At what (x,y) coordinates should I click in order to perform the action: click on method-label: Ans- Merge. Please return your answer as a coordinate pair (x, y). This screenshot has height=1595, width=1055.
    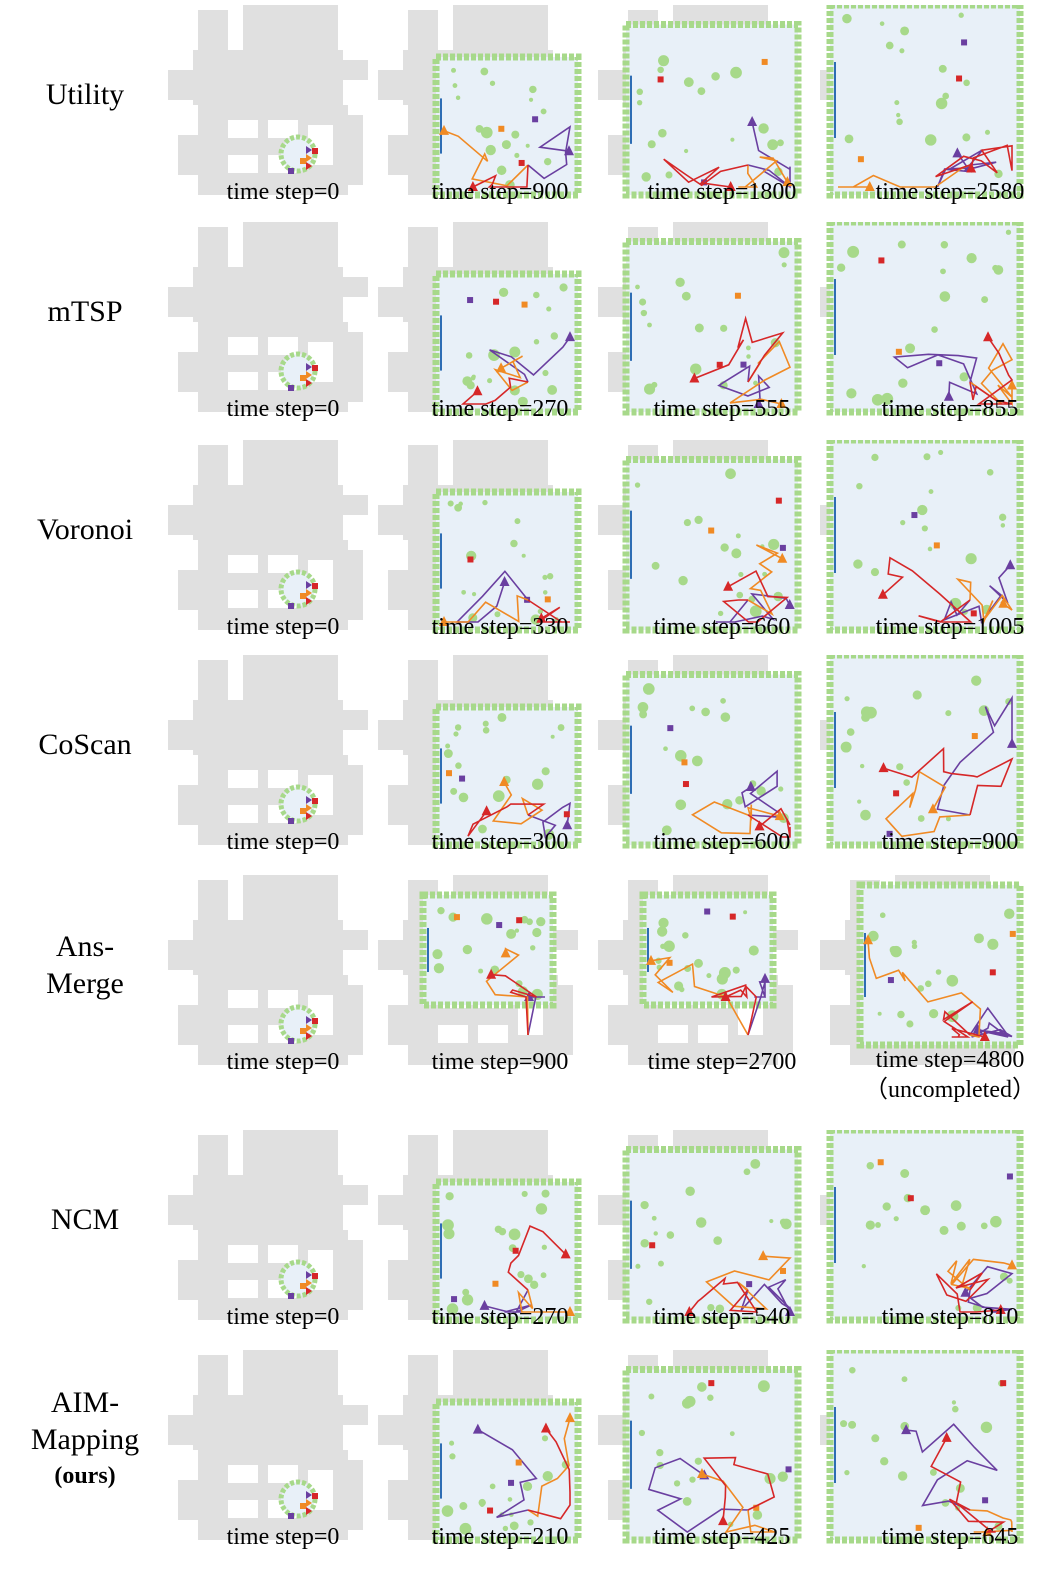
    Looking at the image, I should click on (85, 965).